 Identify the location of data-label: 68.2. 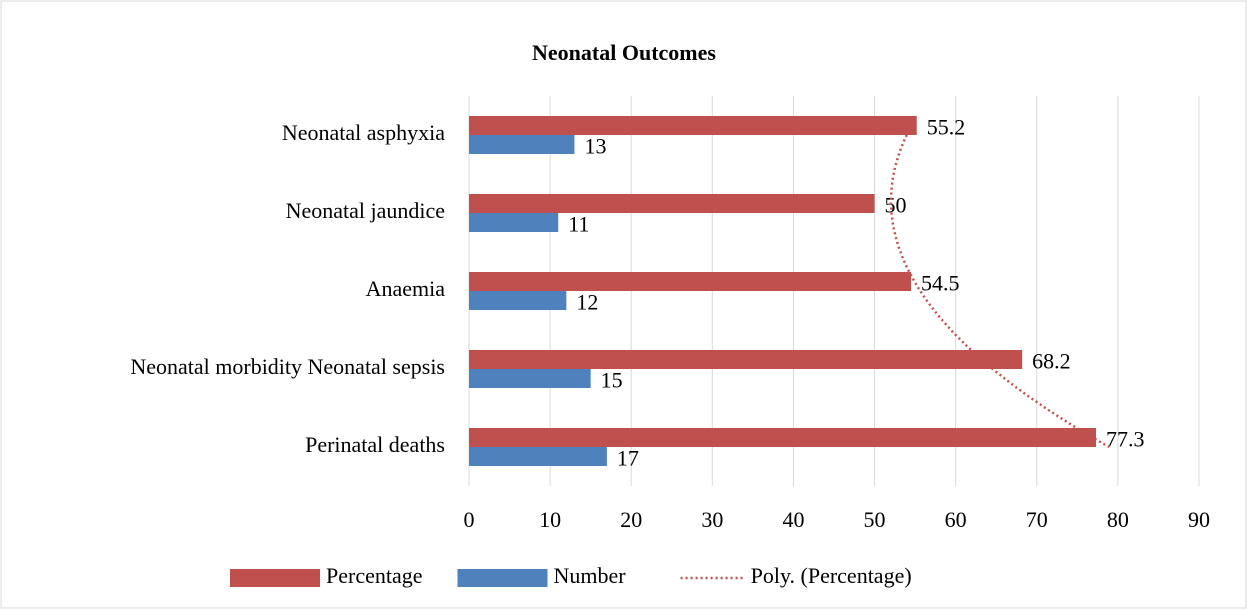
(1051, 361).